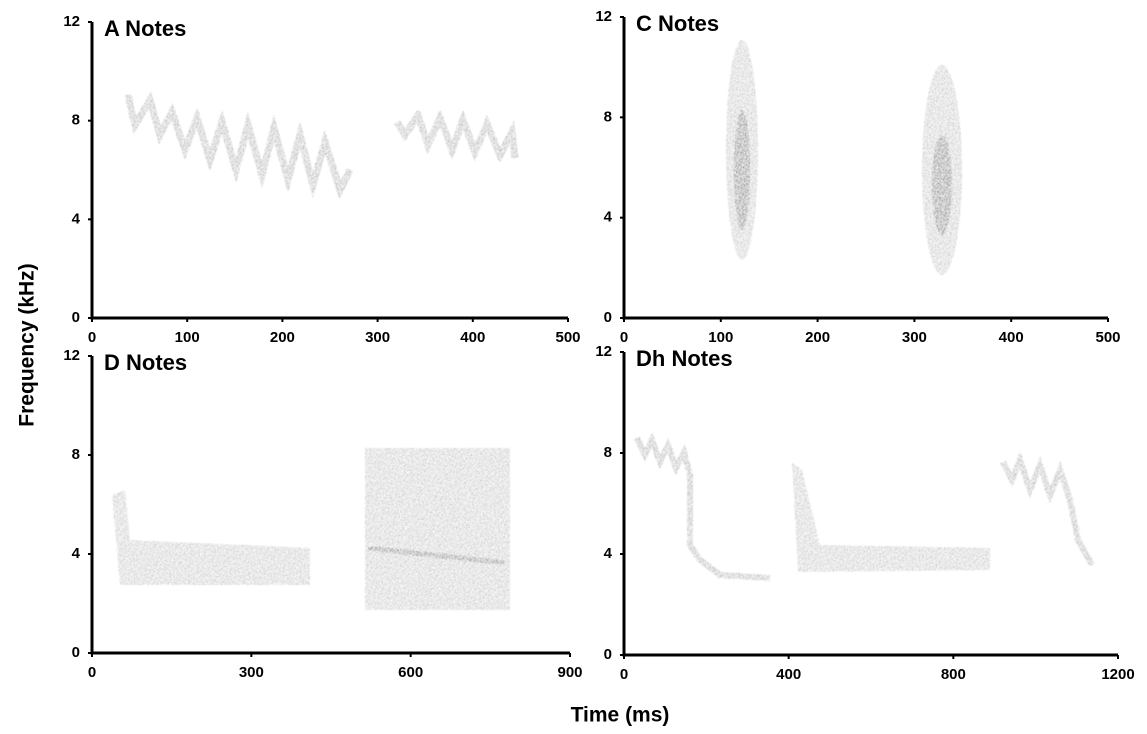 This screenshot has width=1147, height=734. I want to click on panel-title: C Notes, so click(677, 23).